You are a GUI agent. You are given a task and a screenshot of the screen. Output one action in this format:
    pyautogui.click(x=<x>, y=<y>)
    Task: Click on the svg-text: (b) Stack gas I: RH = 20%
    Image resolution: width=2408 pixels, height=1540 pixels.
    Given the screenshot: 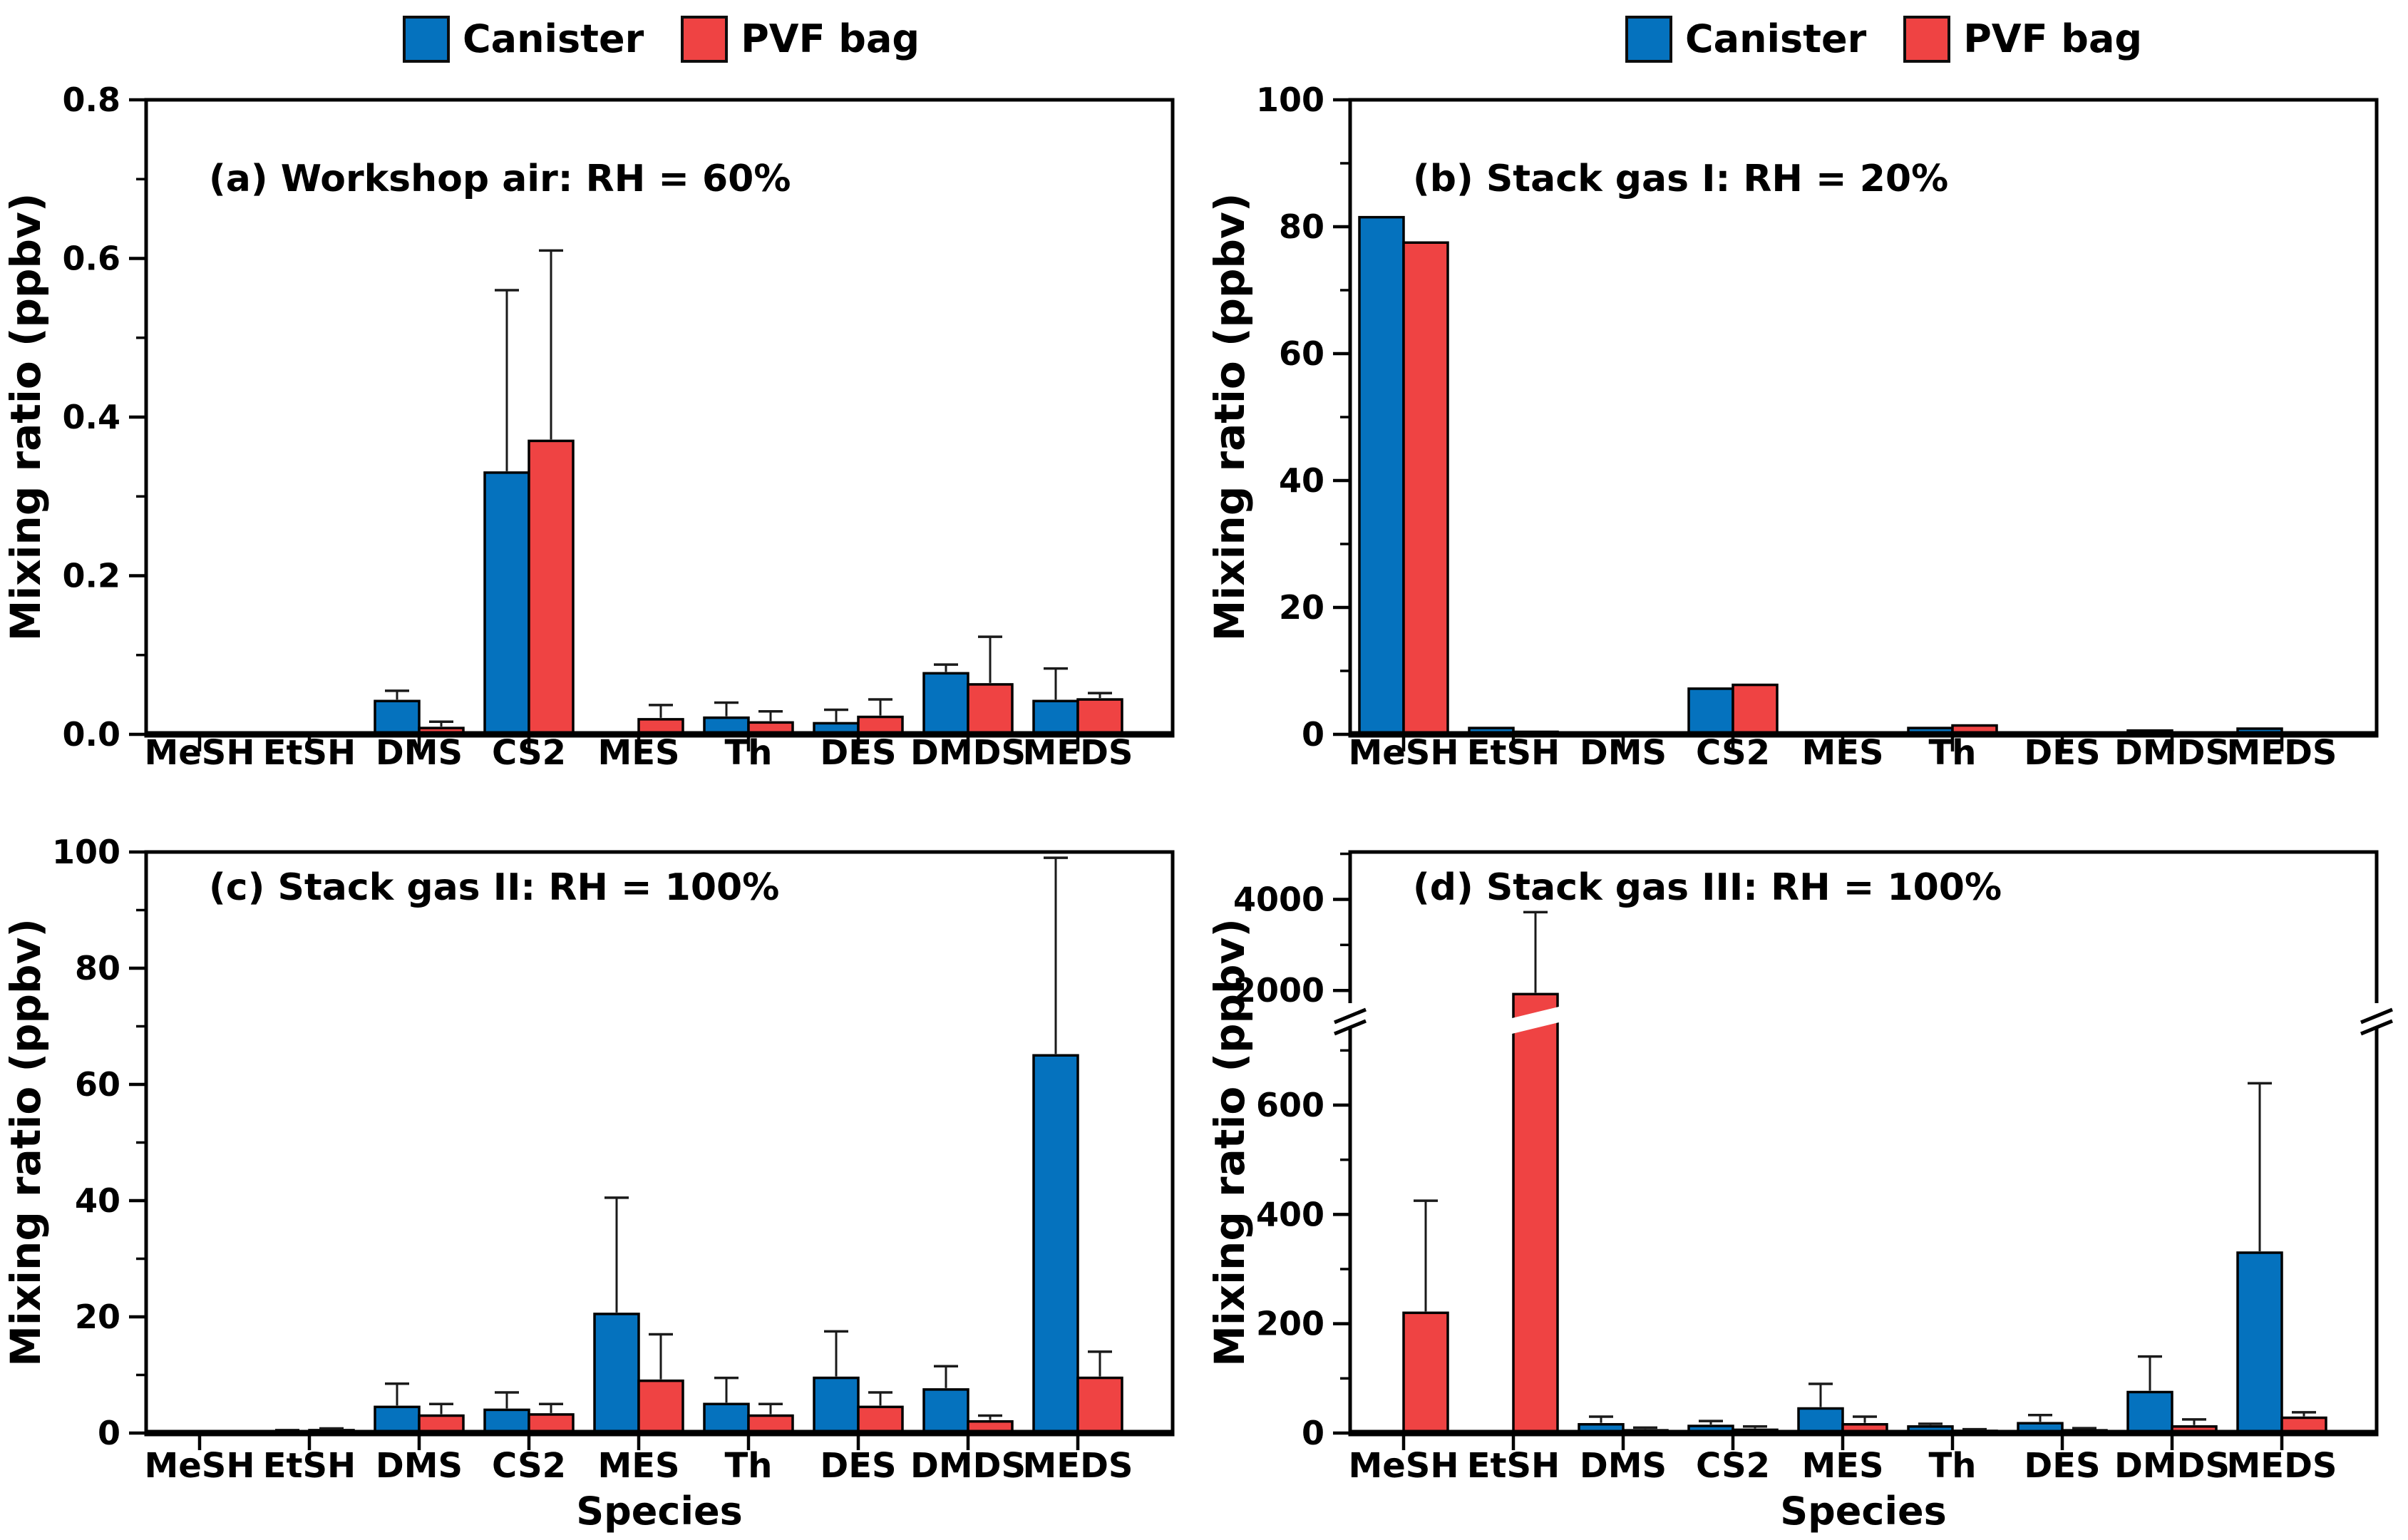 What is the action you would take?
    pyautogui.click(x=1681, y=179)
    